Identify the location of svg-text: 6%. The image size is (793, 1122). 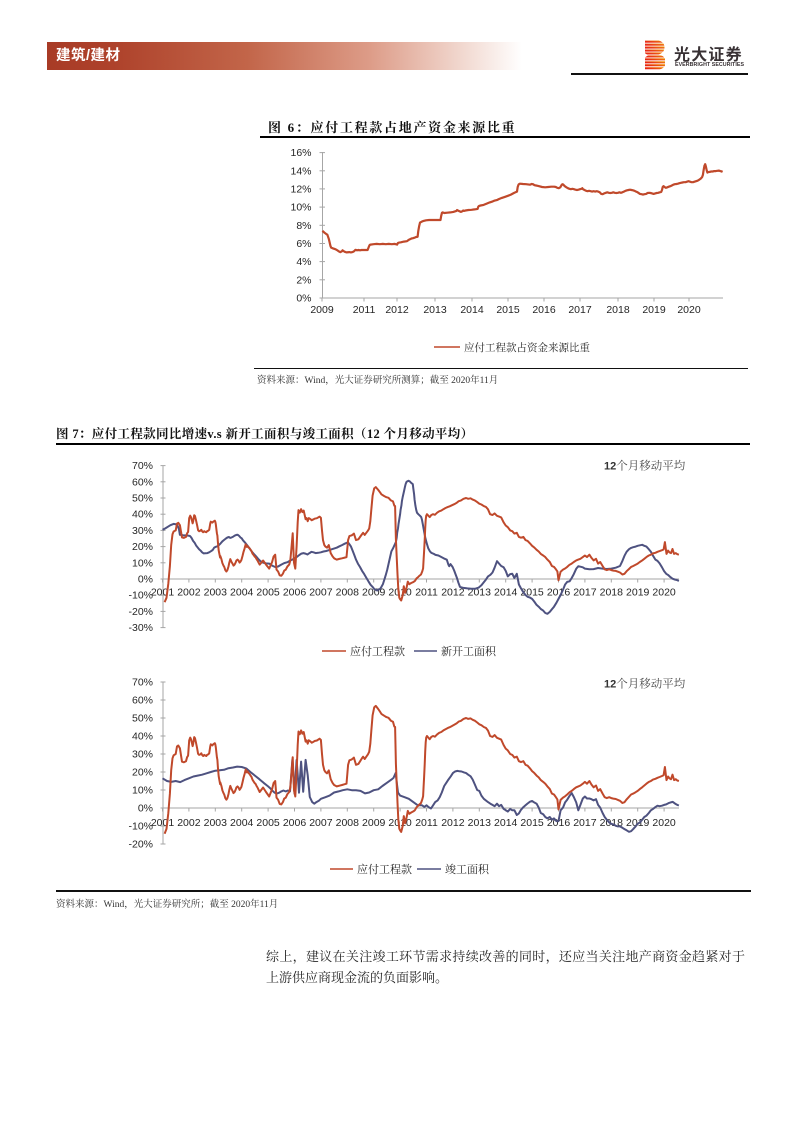
(303, 244).